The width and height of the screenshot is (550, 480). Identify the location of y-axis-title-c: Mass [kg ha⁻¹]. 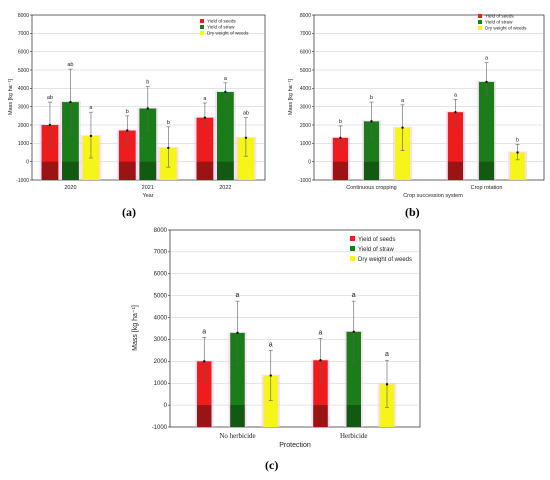
(135, 328).